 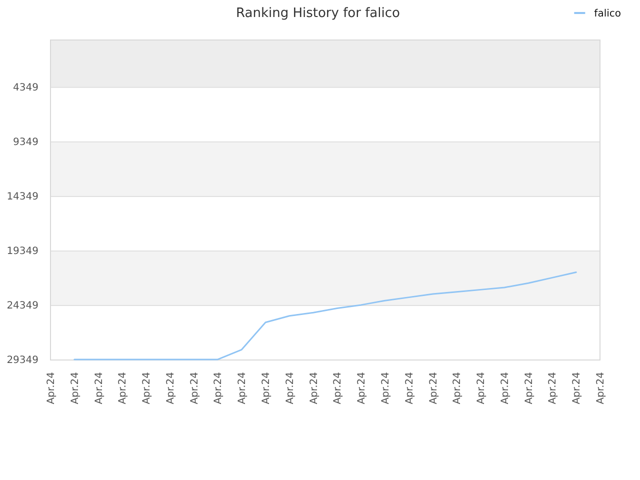 What do you see at coordinates (607, 14) in the screenshot?
I see `legend-label: falico` at bounding box center [607, 14].